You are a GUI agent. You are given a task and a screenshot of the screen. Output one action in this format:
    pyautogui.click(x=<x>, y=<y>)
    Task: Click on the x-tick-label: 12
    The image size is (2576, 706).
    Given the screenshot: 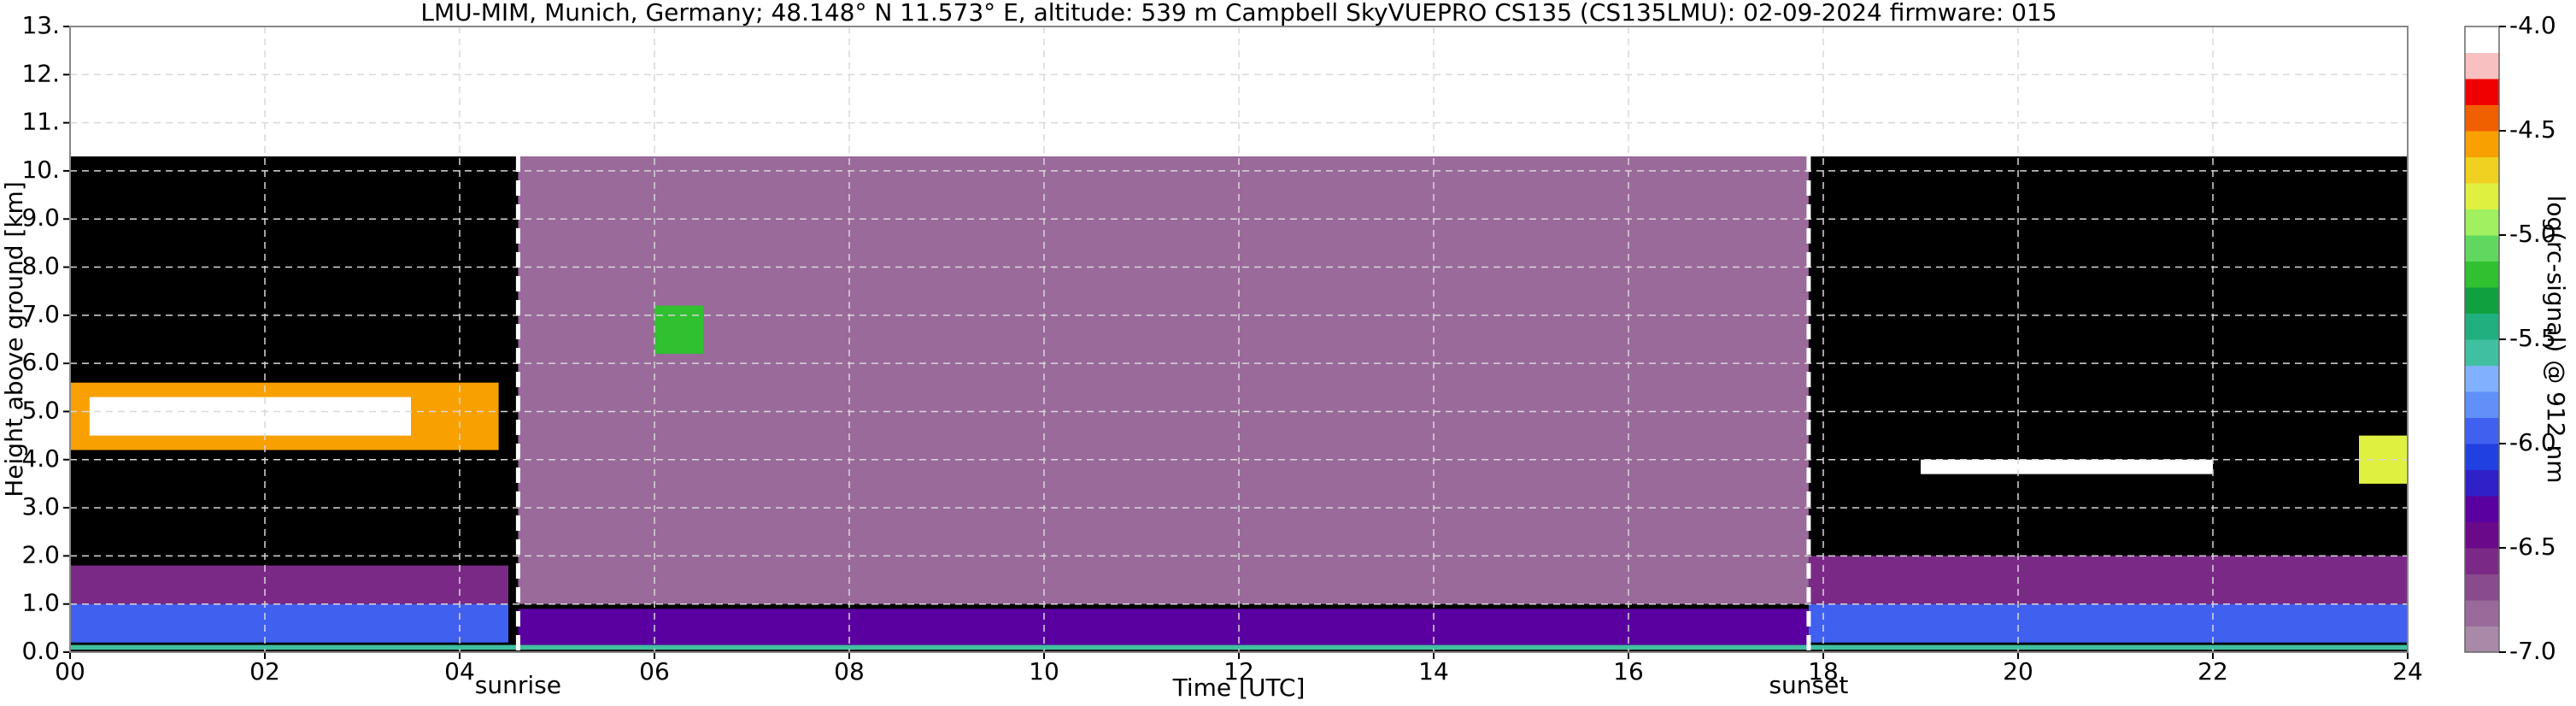 What is the action you would take?
    pyautogui.click(x=1238, y=671)
    